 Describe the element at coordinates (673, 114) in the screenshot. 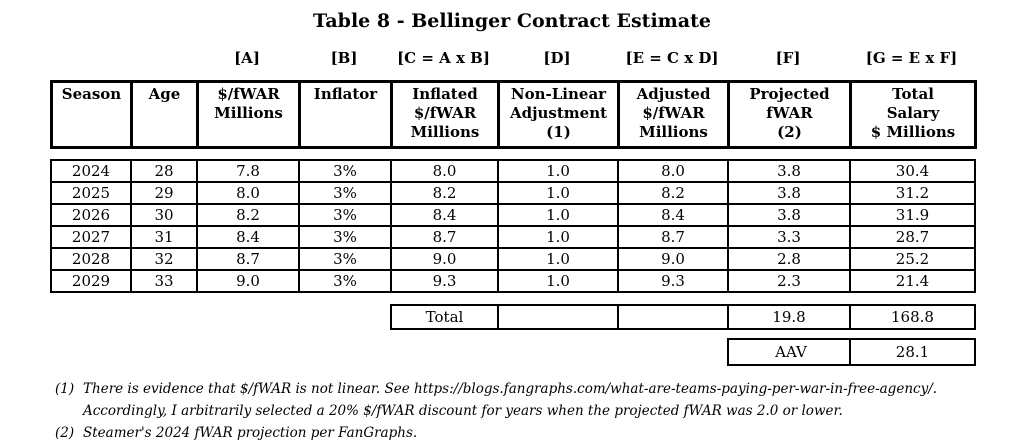

I see `header-cell-adjusted: Adjusted $/fWAR Millions` at that location.